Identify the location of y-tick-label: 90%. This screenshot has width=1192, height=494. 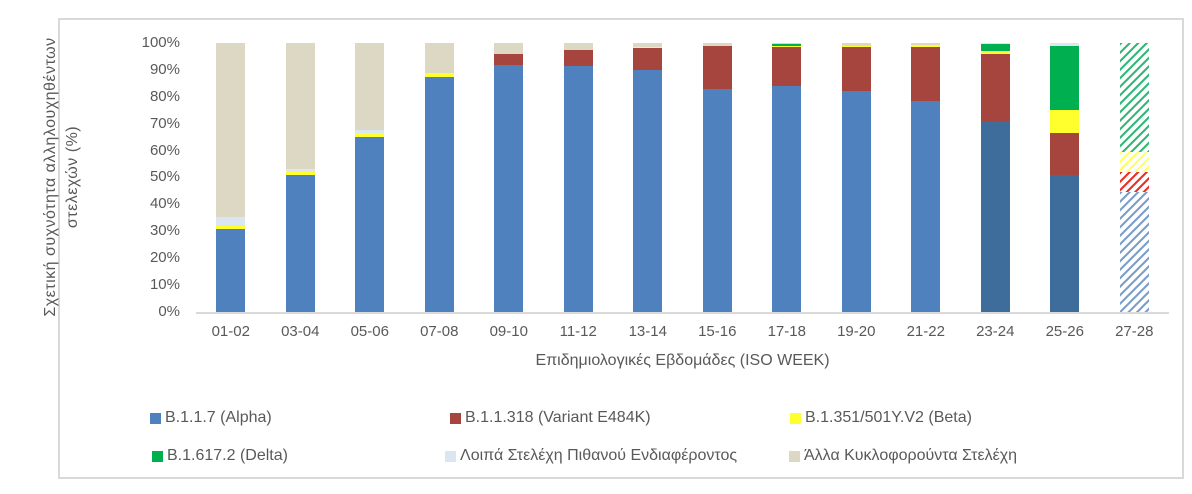
(164, 69).